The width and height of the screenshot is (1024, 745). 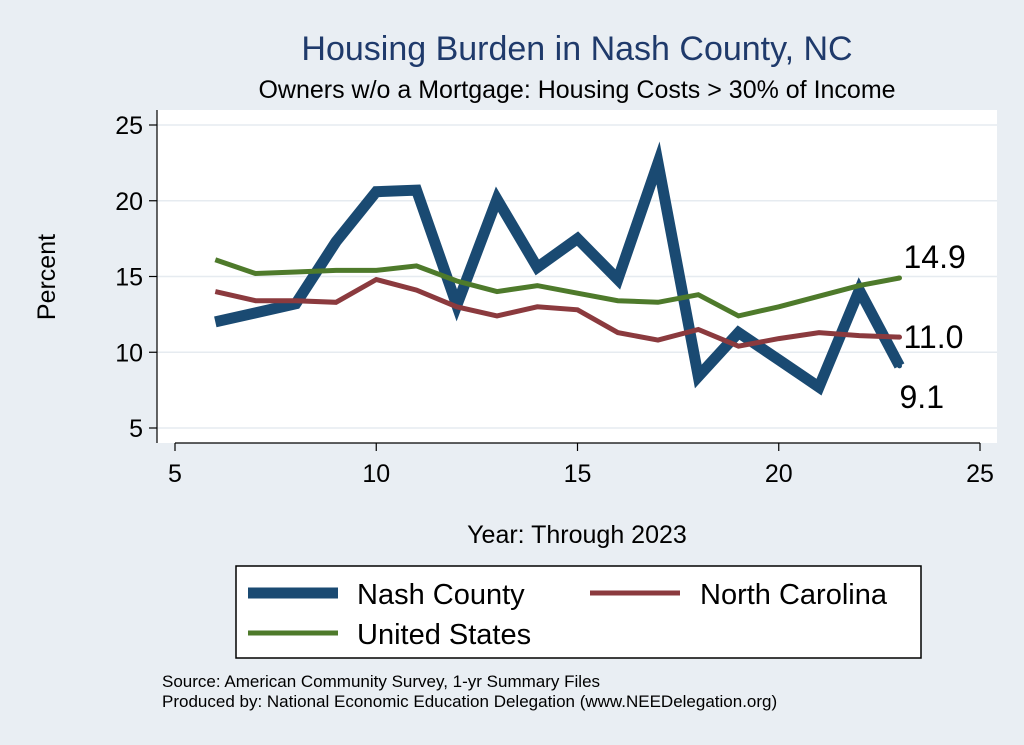 I want to click on legend: Nash County North Carolina United States, so click(x=578, y=612).